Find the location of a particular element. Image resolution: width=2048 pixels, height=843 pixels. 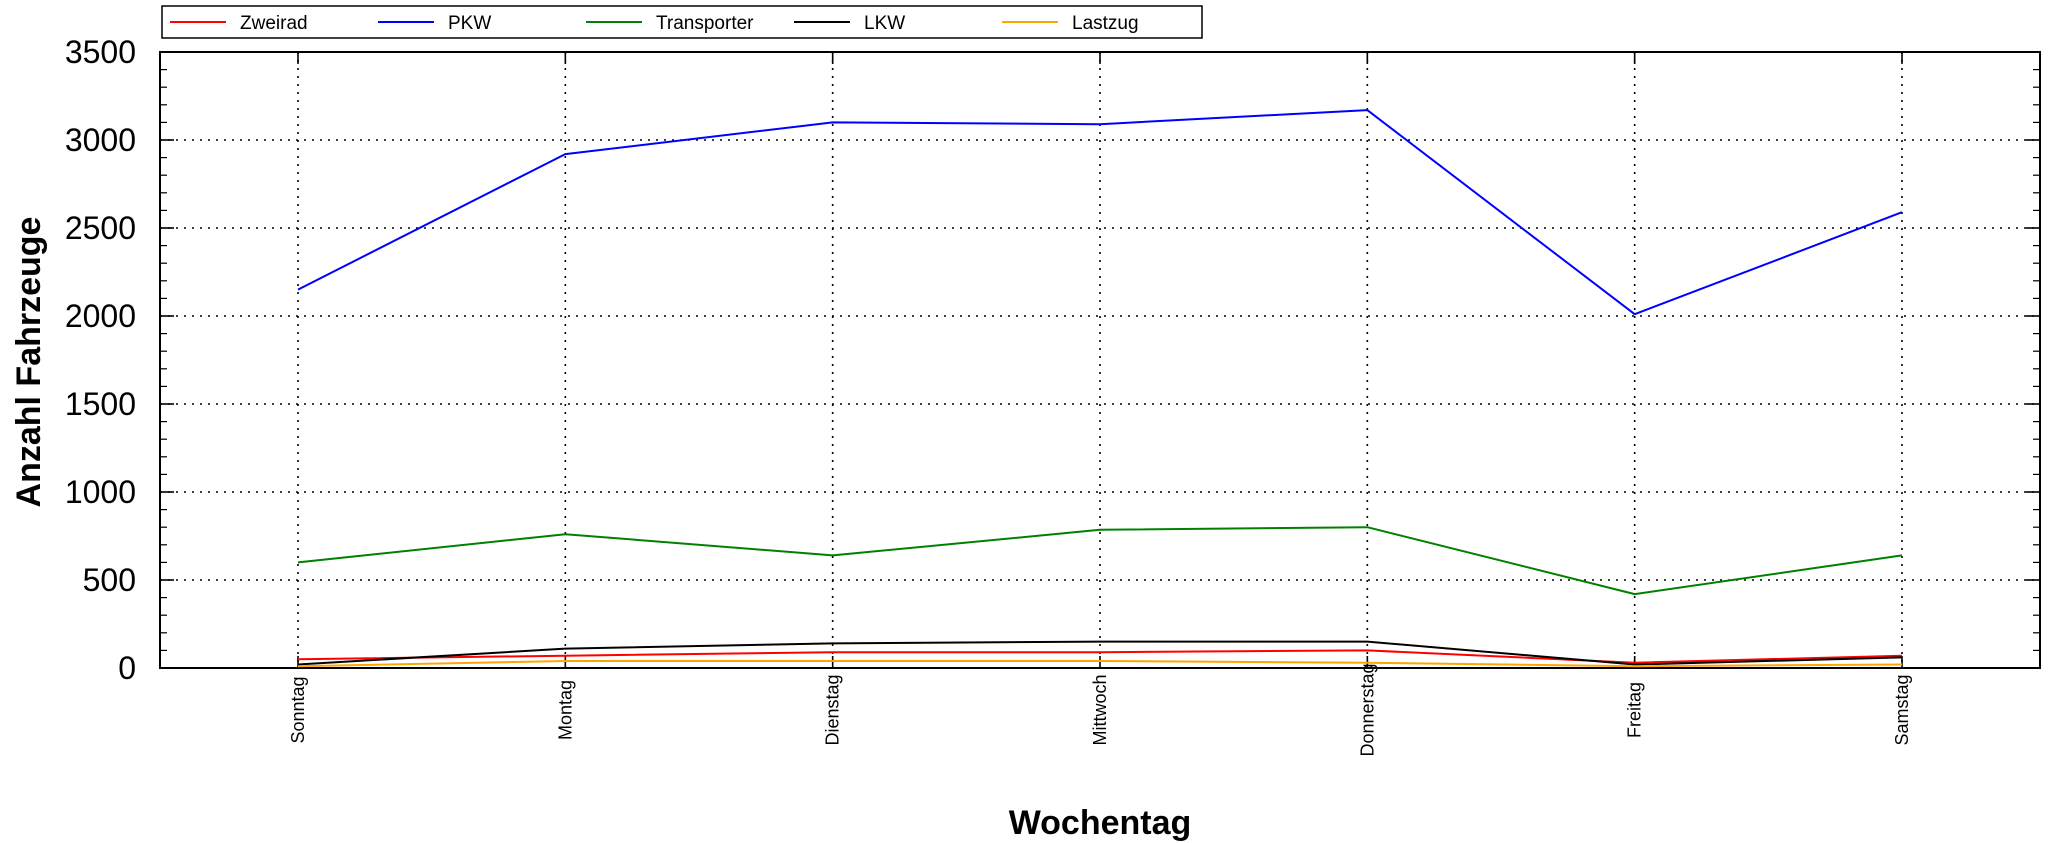

legend-label-lkw: LKW is located at coordinates (884, 23).